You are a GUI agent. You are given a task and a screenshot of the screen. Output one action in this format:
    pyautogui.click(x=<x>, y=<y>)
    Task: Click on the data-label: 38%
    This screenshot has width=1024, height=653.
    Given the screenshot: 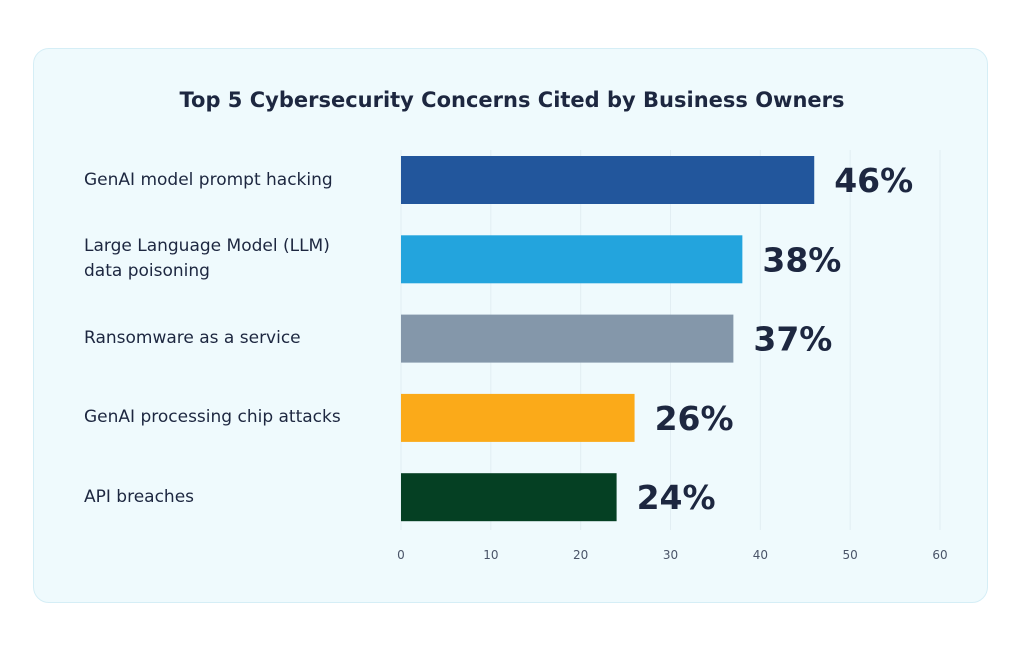 What is the action you would take?
    pyautogui.click(x=801, y=259)
    